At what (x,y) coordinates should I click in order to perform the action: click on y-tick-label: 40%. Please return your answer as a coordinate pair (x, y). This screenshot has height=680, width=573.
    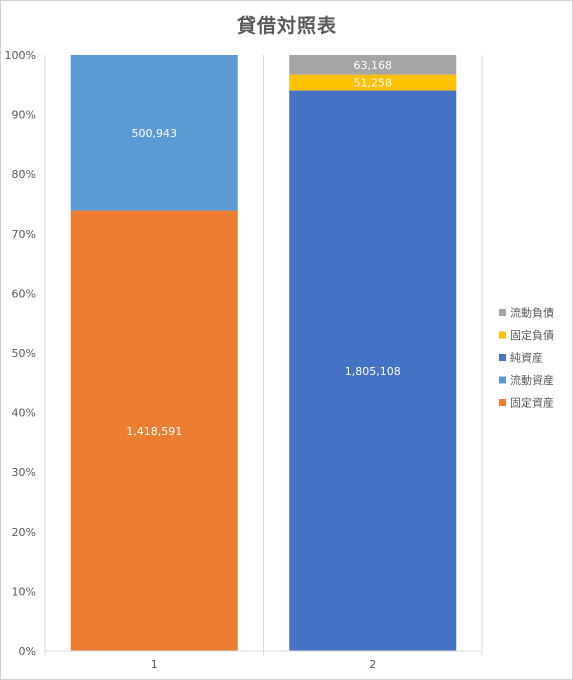
    Looking at the image, I should click on (24, 413).